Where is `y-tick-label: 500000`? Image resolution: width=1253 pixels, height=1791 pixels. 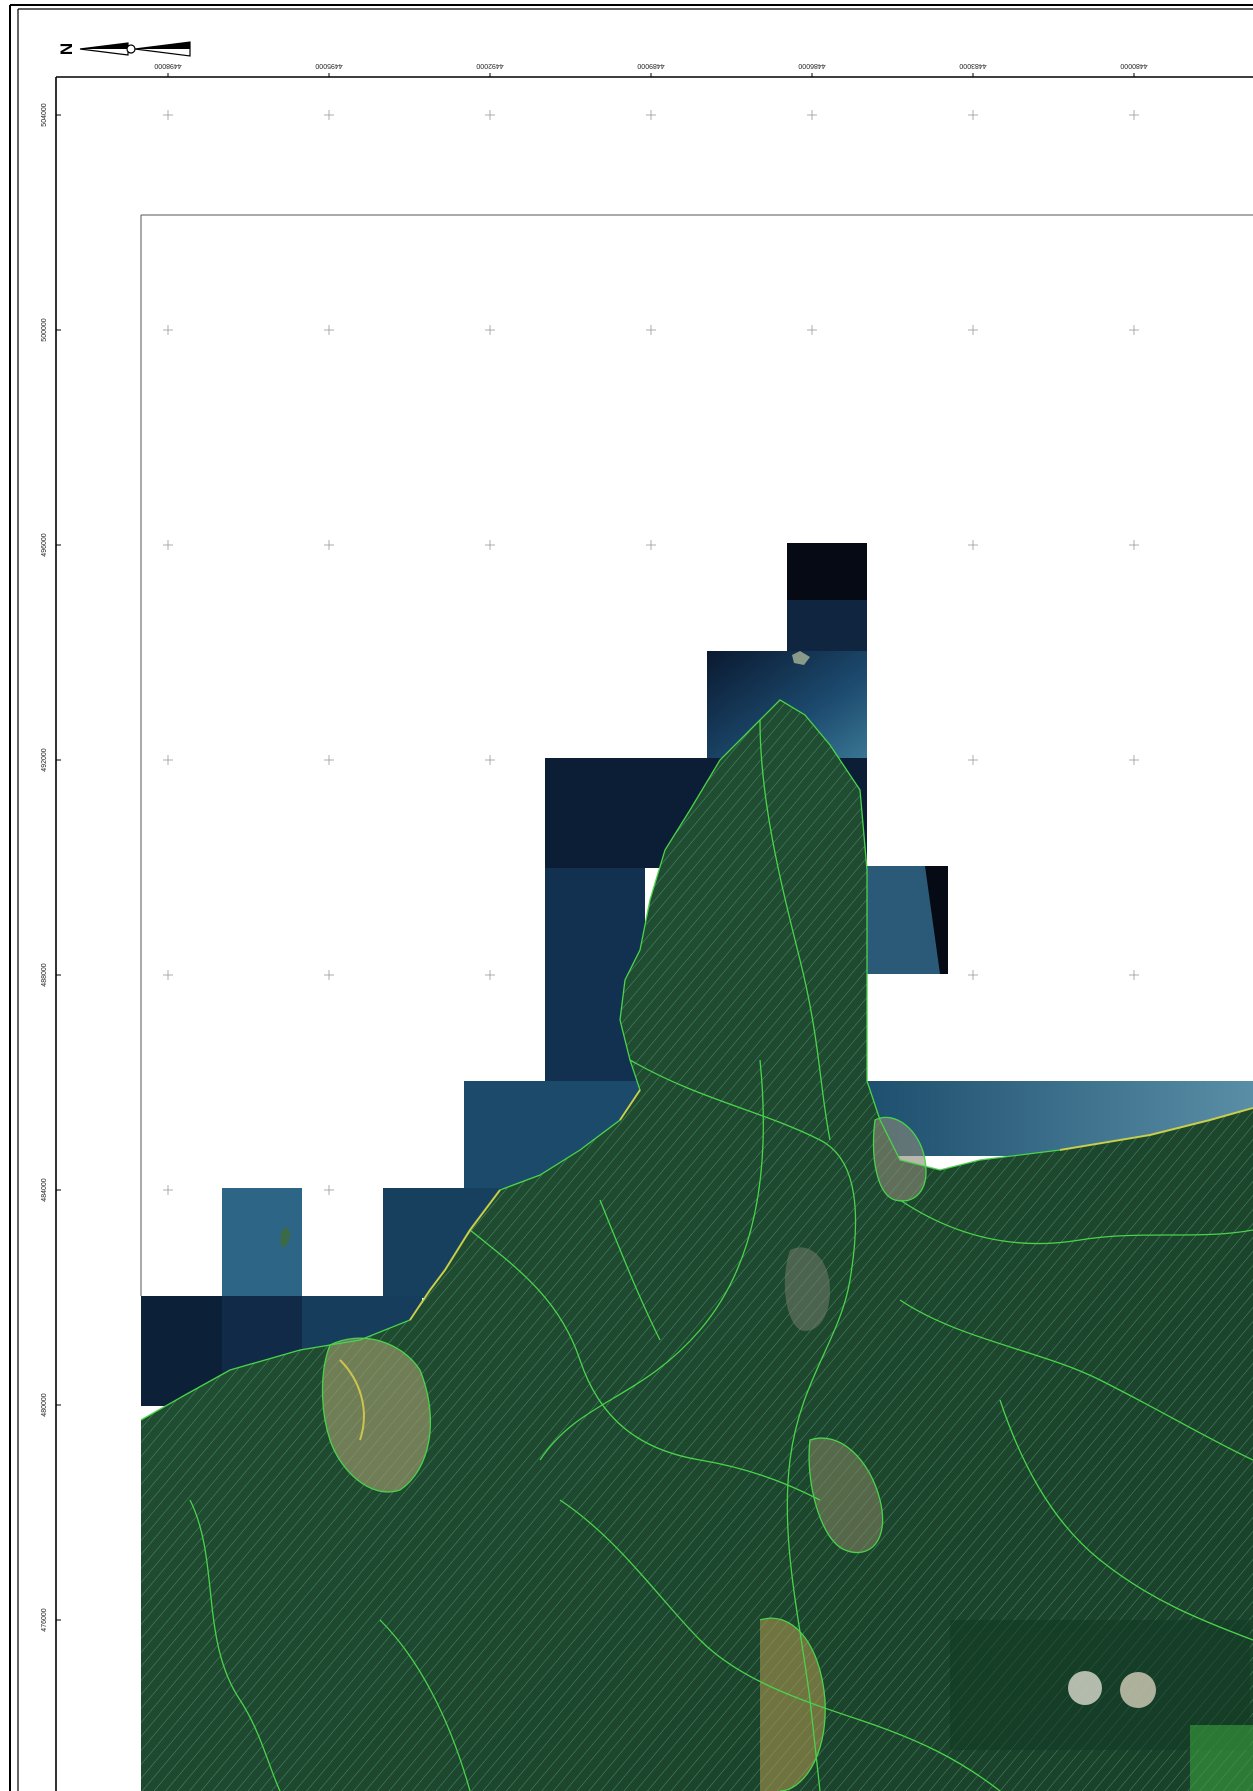
y-tick-label: 500000 is located at coordinates (44, 329).